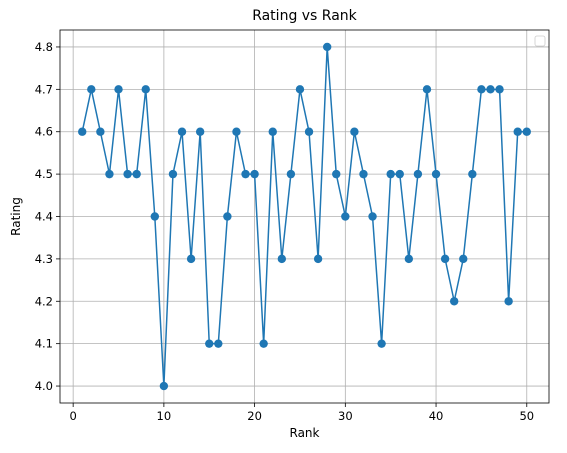 The width and height of the screenshot is (567, 453). What do you see at coordinates (304, 16) in the screenshot?
I see `chart-title: Rating vs Rank` at bounding box center [304, 16].